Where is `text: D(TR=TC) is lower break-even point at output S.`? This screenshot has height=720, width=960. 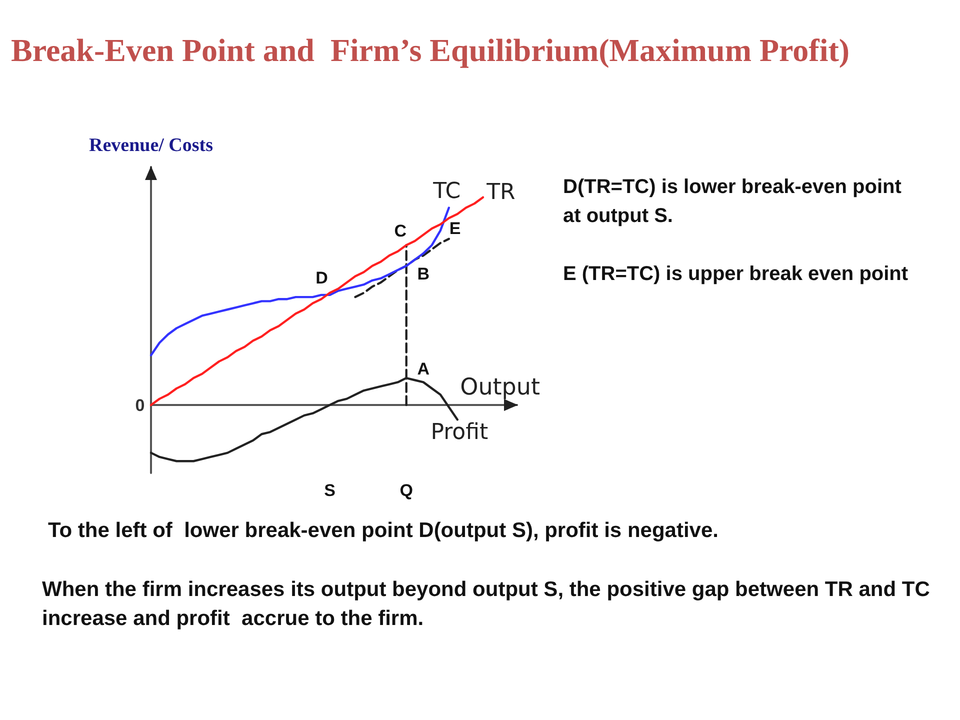
text: D(TR=TC) is lower break-even point at output S. is located at coordinates (732, 202).